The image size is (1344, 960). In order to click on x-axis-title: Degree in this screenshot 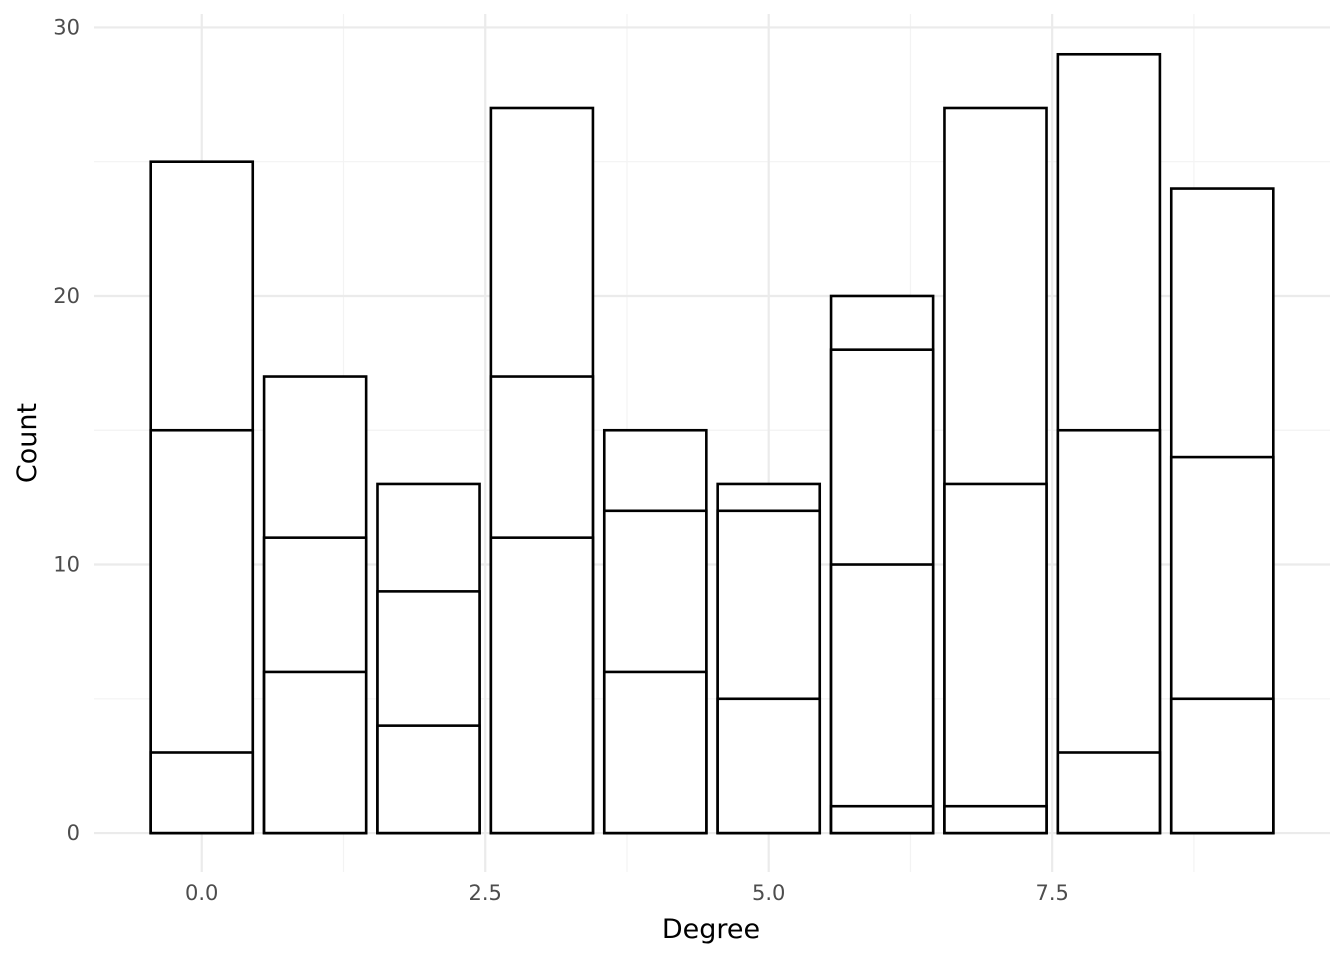, I will do `click(711, 929)`.